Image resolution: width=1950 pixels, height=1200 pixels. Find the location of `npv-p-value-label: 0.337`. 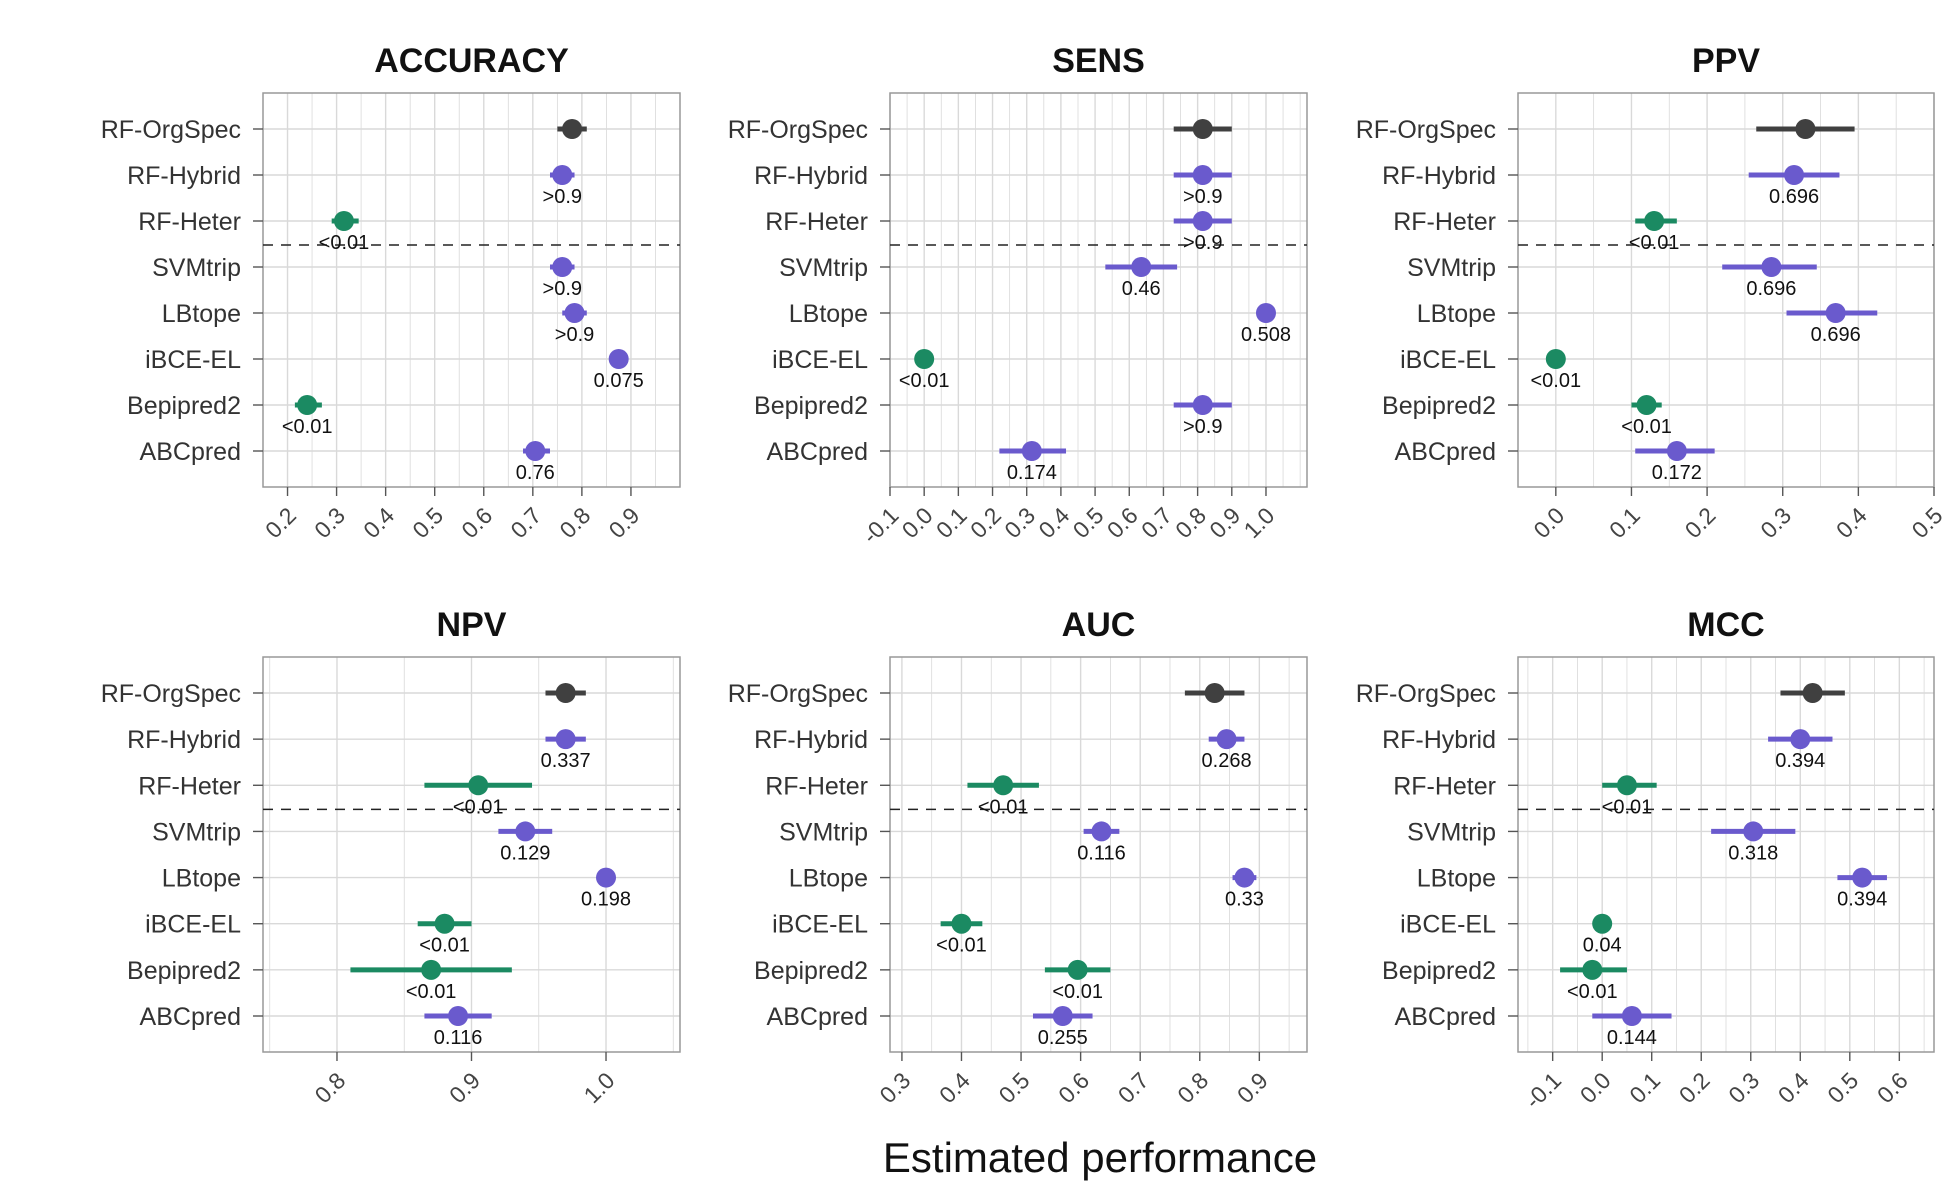

npv-p-value-label: 0.337 is located at coordinates (566, 761).